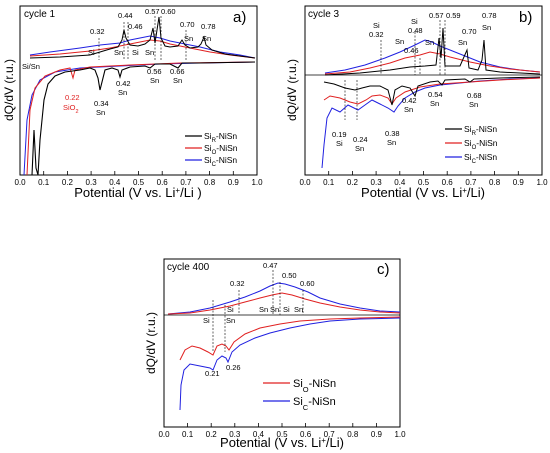 The height and width of the screenshot is (453, 550). Describe the element at coordinates (469, 31) in the screenshot. I see `panel-b-ann: 0.70` at that location.